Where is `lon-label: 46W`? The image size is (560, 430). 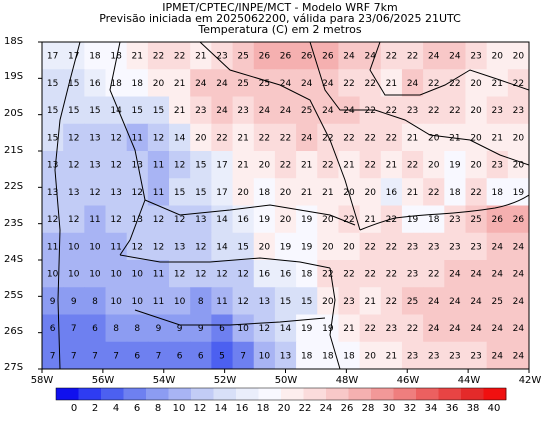
lon-label: 46W is located at coordinates (408, 380).